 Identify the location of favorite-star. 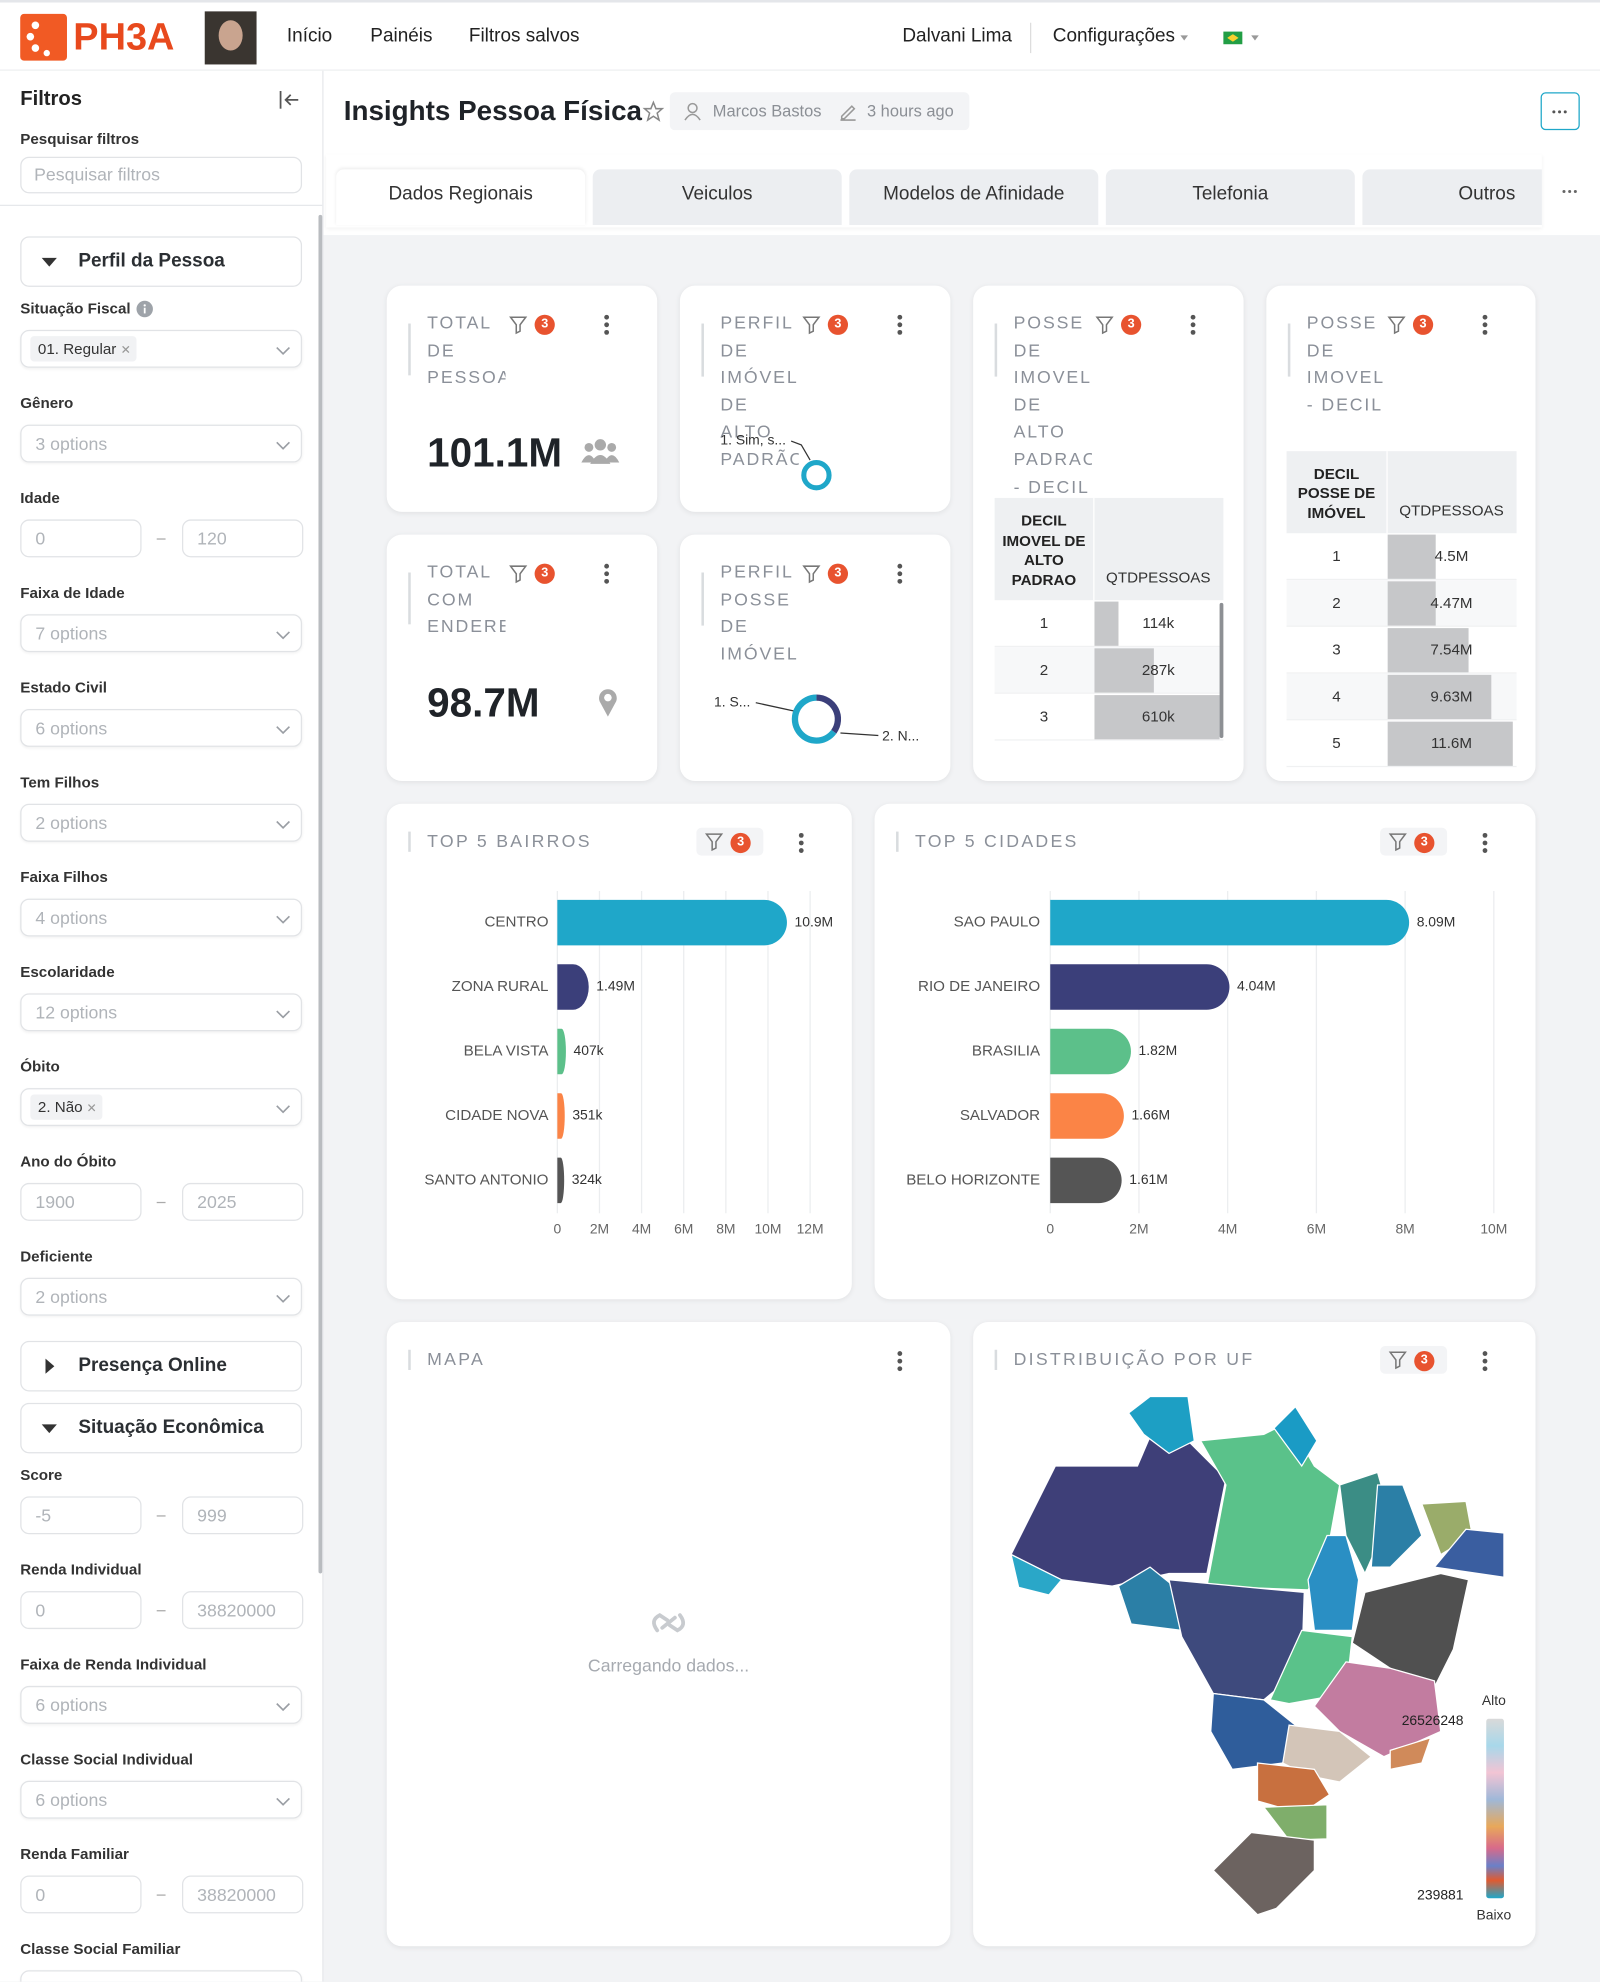
(653, 111).